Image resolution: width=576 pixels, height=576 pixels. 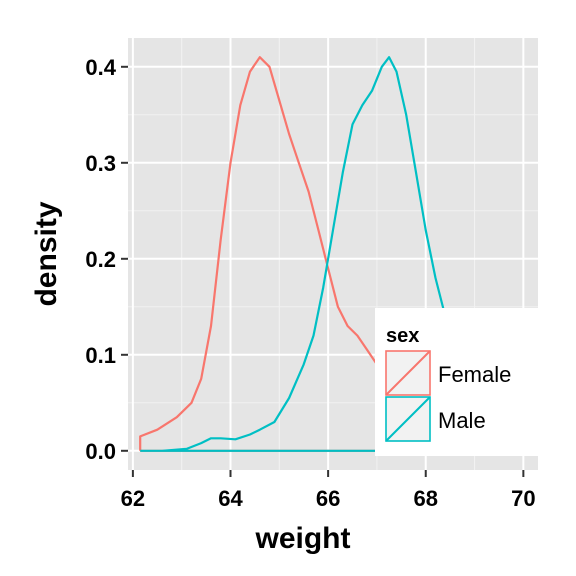 What do you see at coordinates (408, 419) in the screenshot?
I see `legend-key-line-male` at bounding box center [408, 419].